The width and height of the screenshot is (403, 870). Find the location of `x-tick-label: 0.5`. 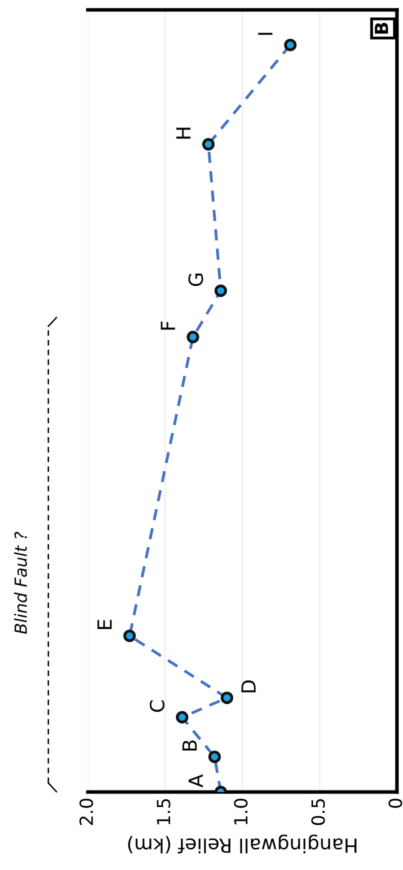

x-tick-label: 0.5 is located at coordinates (318, 812).